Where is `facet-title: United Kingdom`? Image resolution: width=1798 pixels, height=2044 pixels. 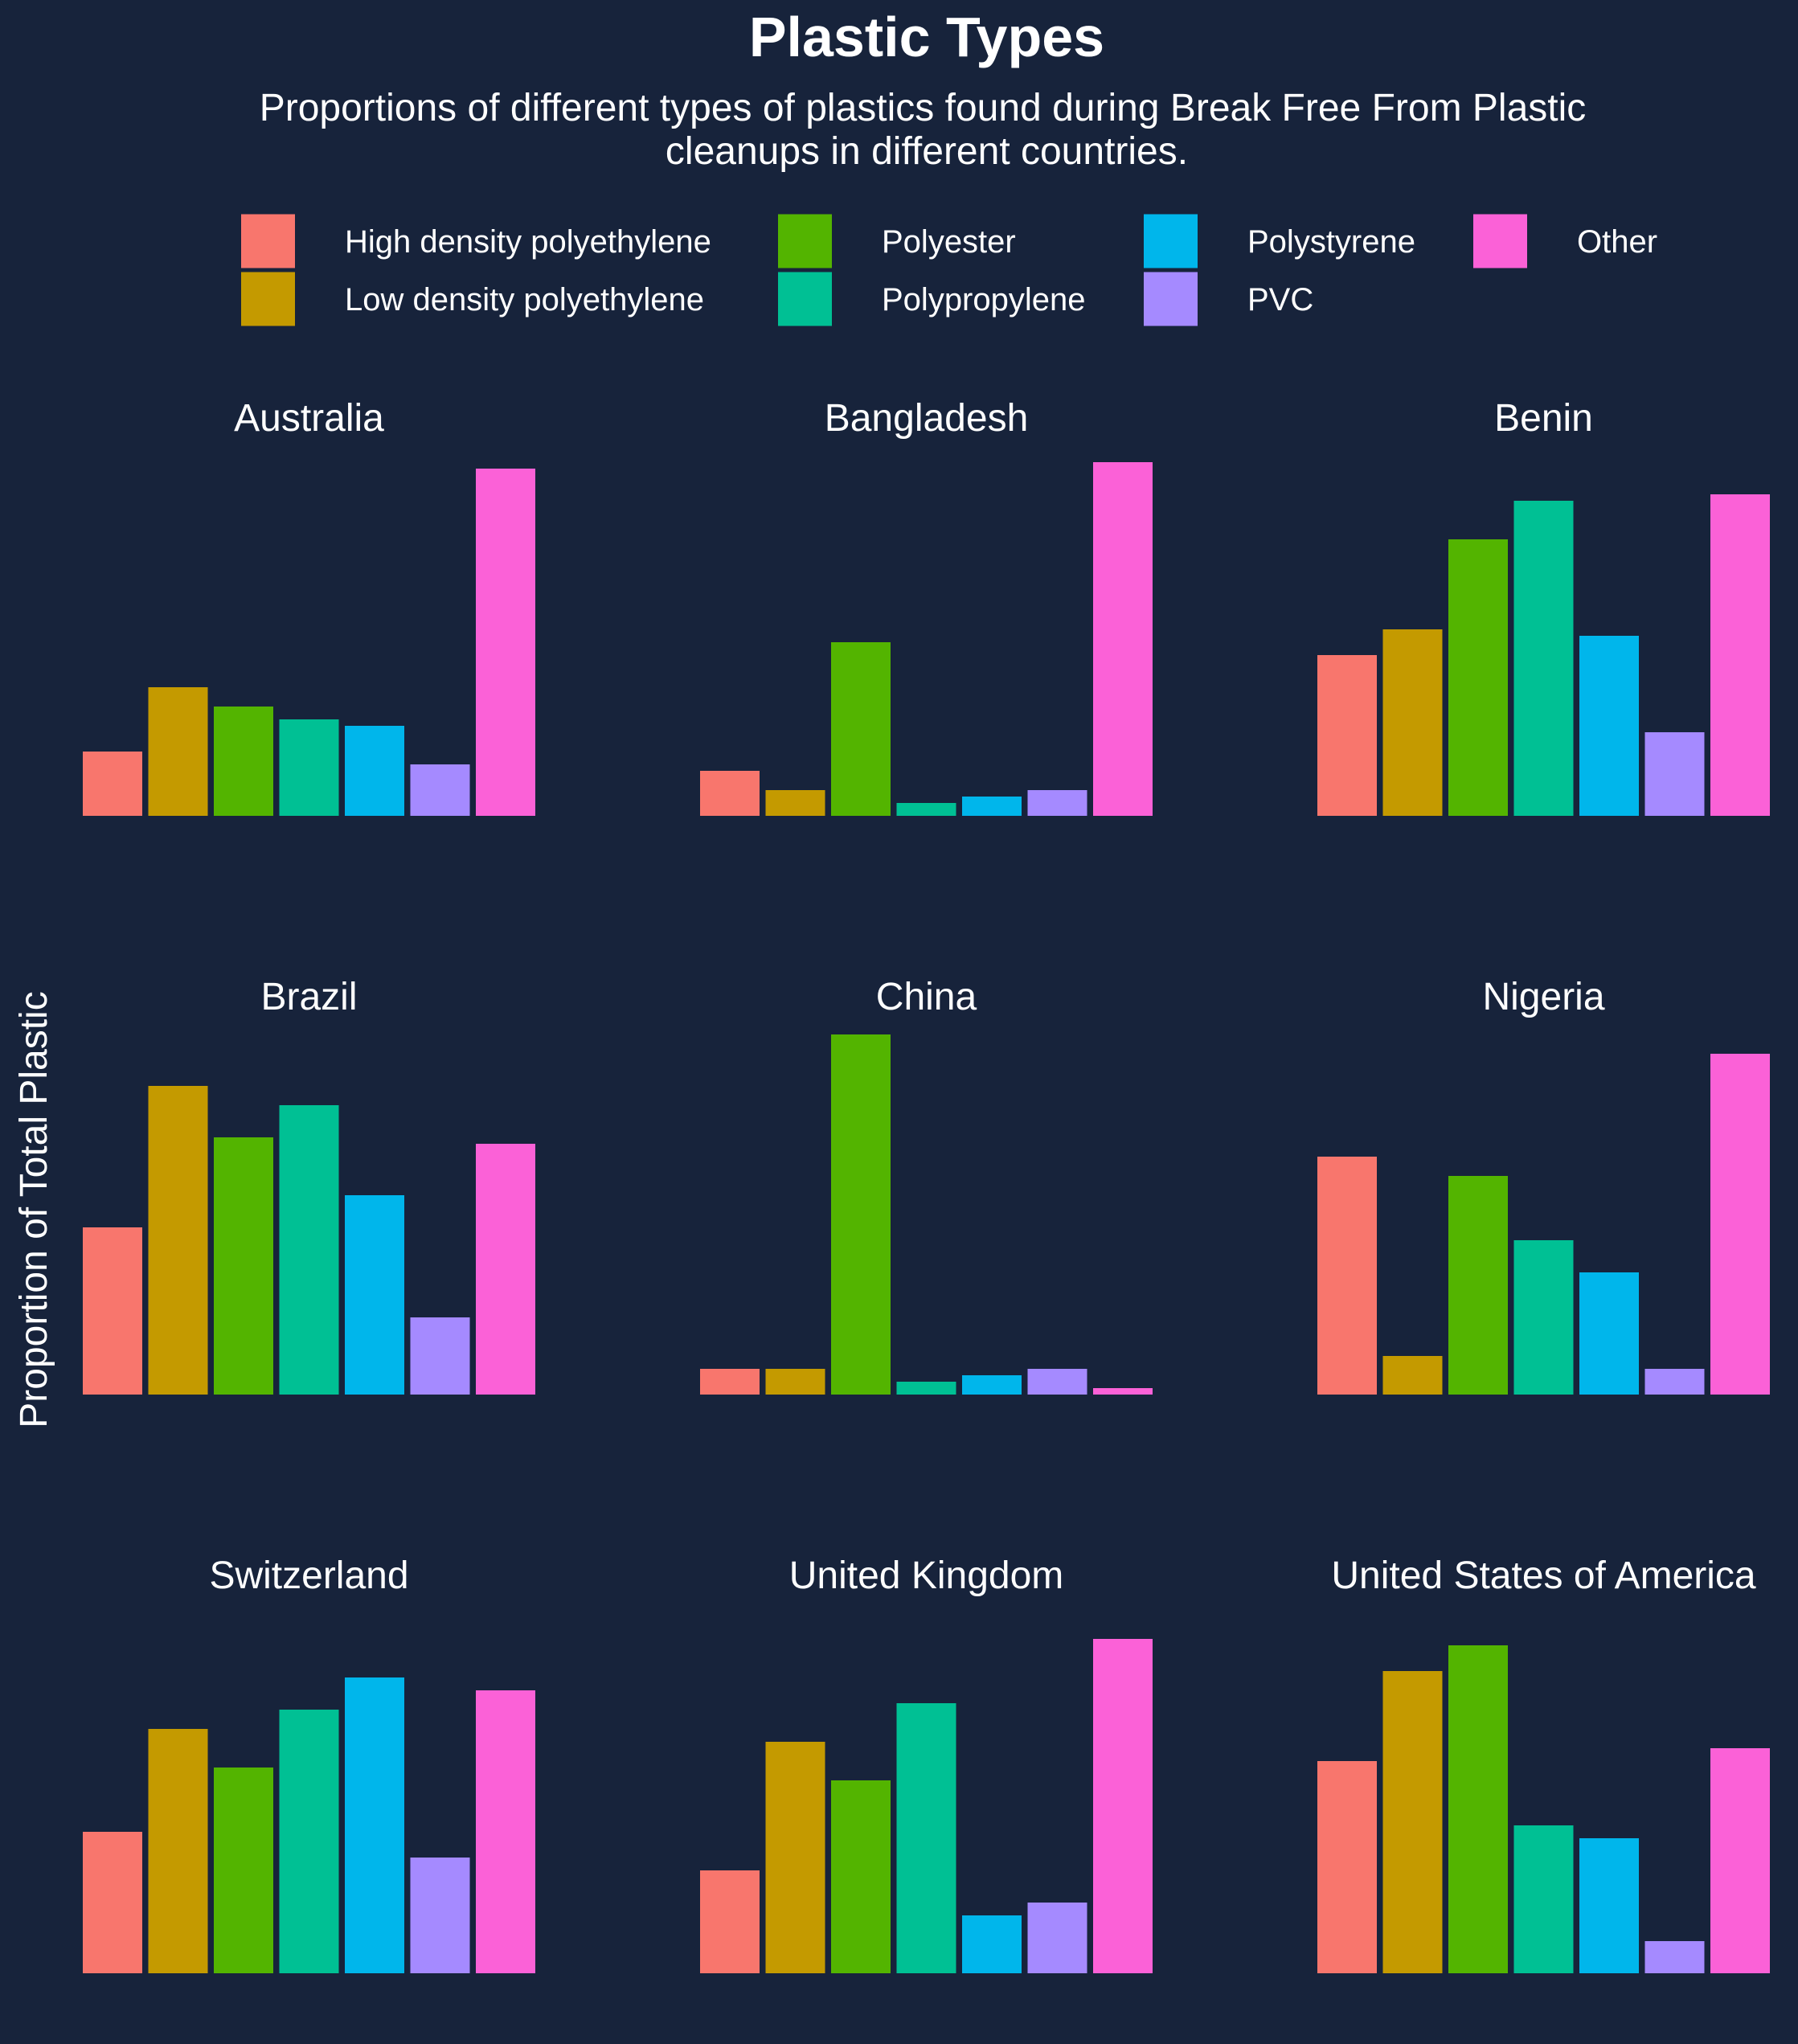 facet-title: United Kingdom is located at coordinates (926, 1576).